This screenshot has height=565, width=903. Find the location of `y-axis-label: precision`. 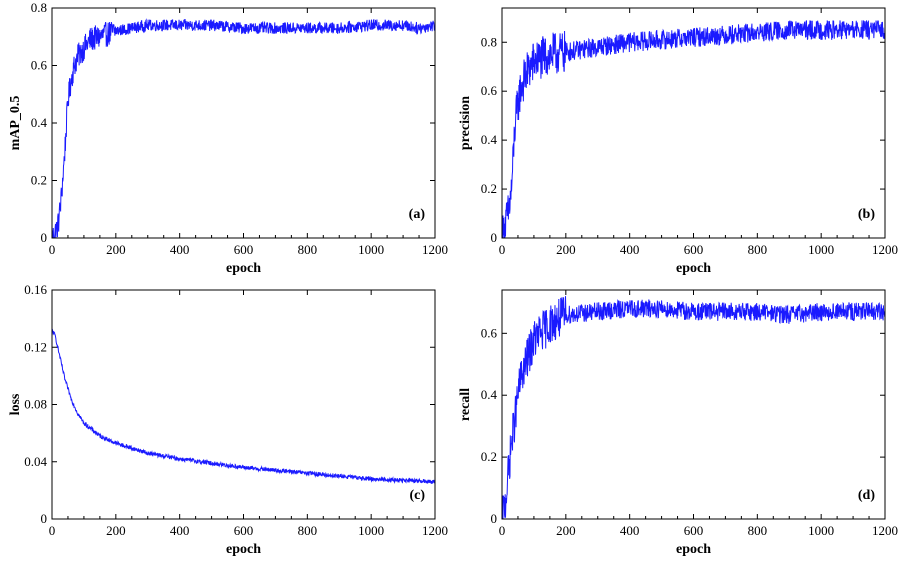

y-axis-label: precision is located at coordinates (465, 123).